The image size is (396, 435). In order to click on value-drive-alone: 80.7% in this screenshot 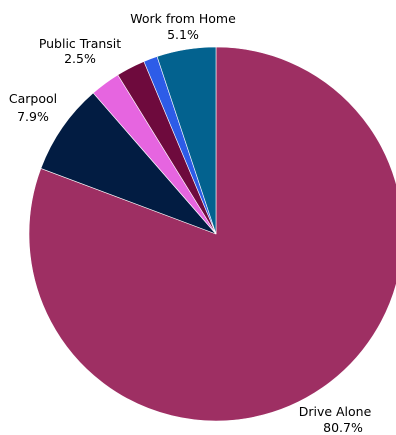, I will do `click(343, 427)`.